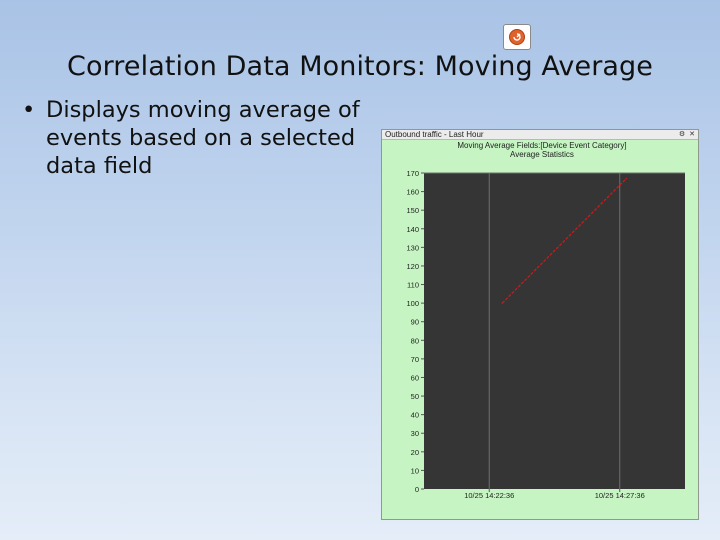  Describe the element at coordinates (542, 154) in the screenshot. I see `chart-subtitle: Average Statistics` at that location.